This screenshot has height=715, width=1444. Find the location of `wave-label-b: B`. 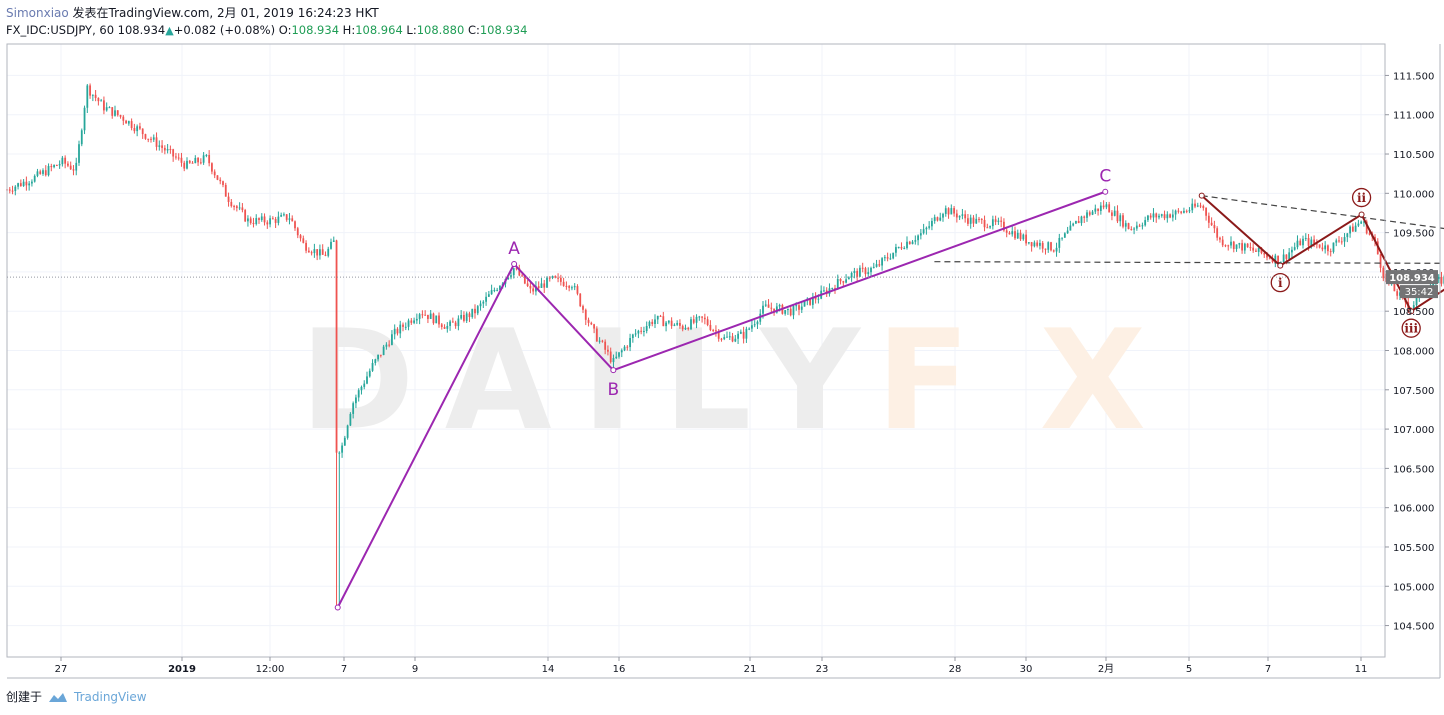

wave-label-b: B is located at coordinates (613, 390).